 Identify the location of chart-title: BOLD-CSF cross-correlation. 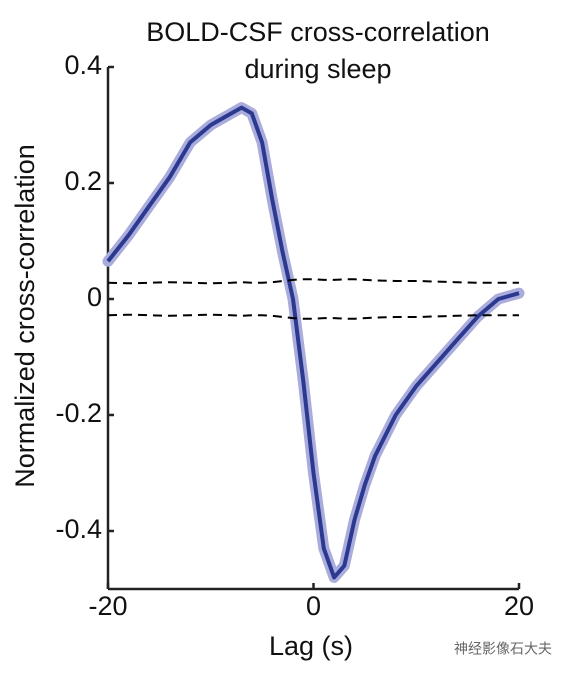
(318, 32).